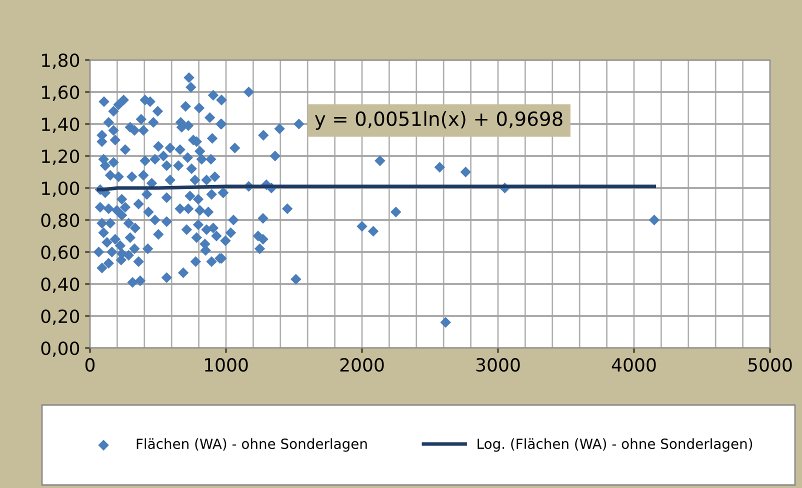 The height and width of the screenshot is (488, 802). What do you see at coordinates (634, 365) in the screenshot?
I see `x-tick-label: 4000` at bounding box center [634, 365].